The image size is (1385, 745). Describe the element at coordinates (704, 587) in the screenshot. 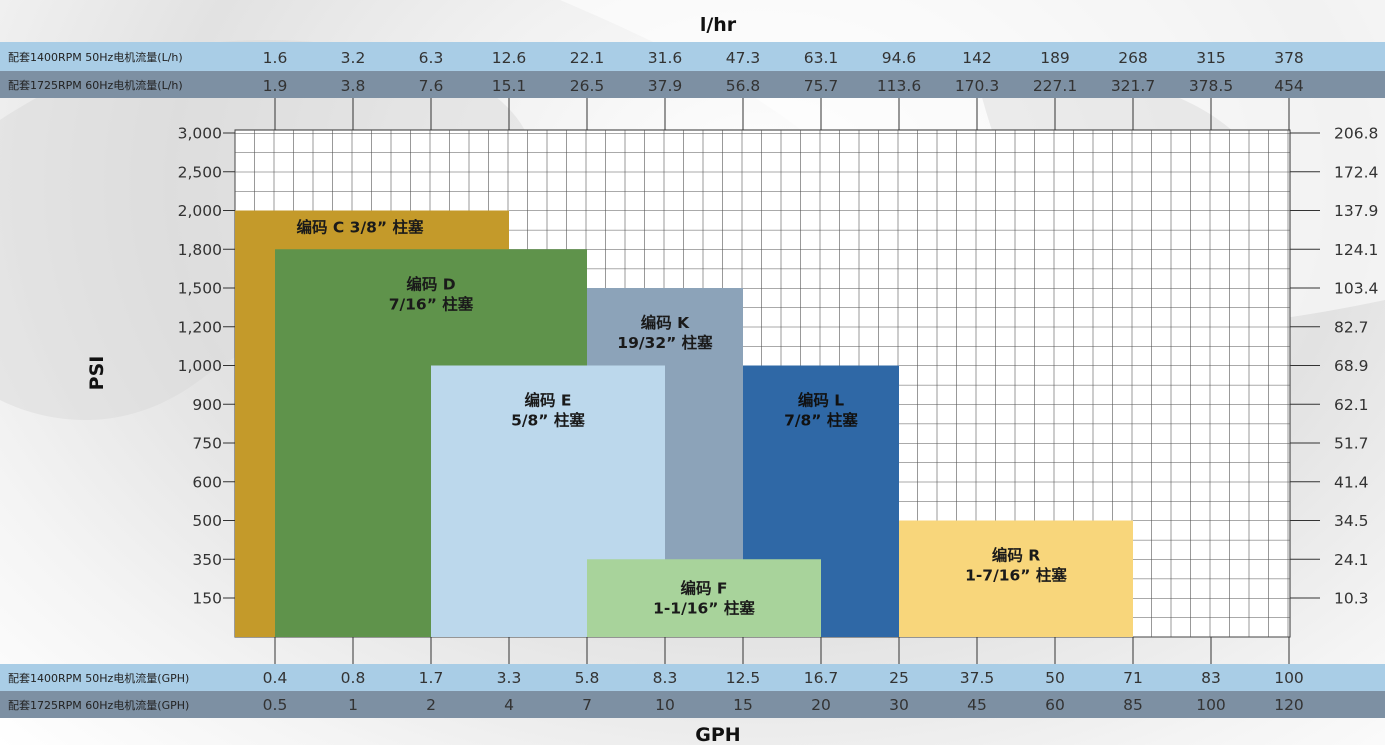

I see `zone-f-label: 编码 F` at that location.